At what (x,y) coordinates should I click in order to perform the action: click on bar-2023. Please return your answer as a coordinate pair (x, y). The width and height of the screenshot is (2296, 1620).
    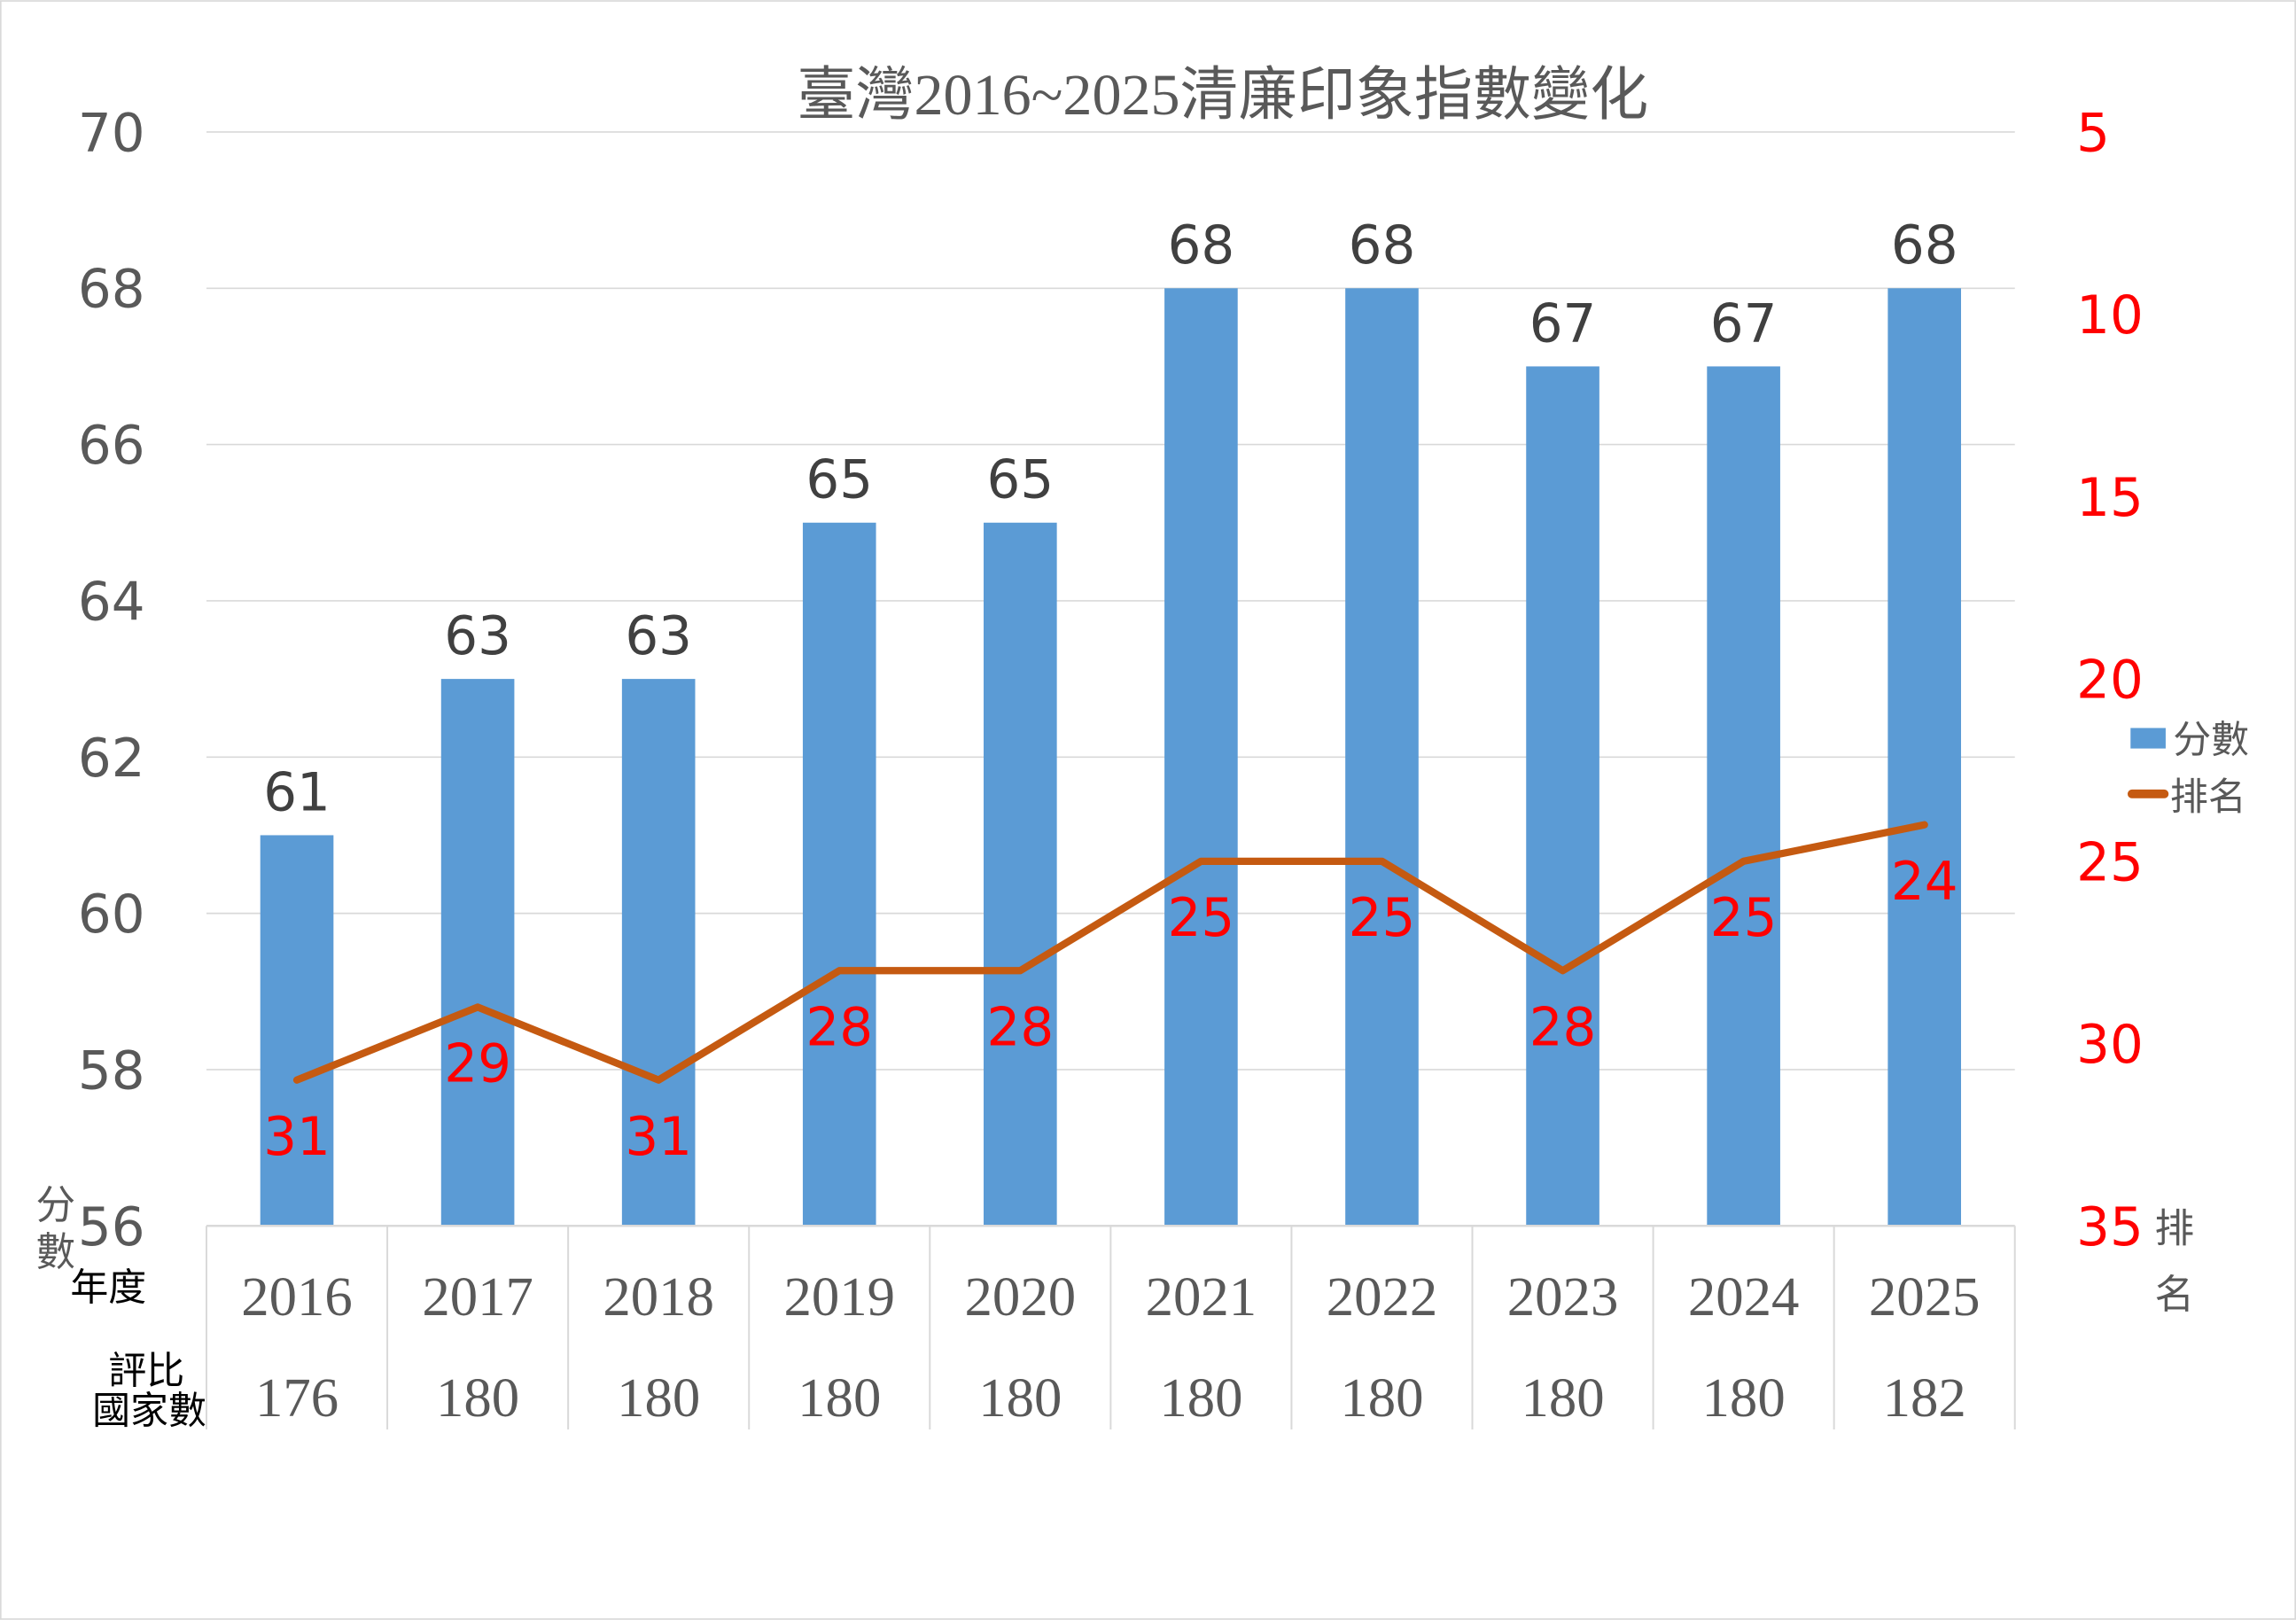
    Looking at the image, I should click on (1562, 796).